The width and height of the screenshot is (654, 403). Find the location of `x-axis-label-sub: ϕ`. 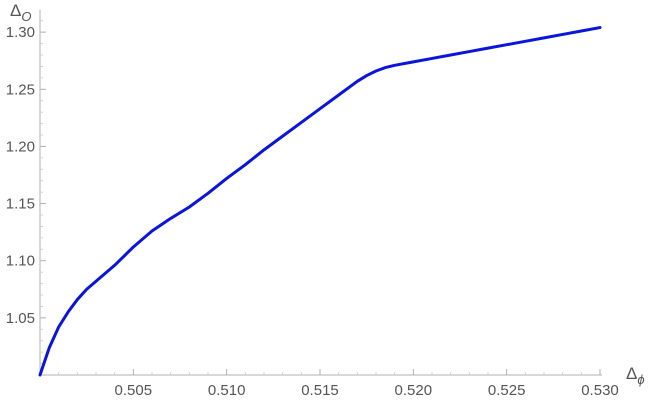

x-axis-label-sub: ϕ is located at coordinates (640, 379).